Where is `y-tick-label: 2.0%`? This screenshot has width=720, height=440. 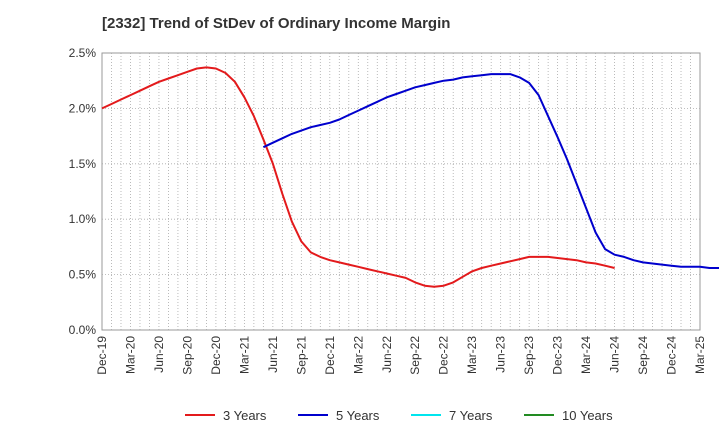 y-tick-label: 2.0% is located at coordinates (83, 108).